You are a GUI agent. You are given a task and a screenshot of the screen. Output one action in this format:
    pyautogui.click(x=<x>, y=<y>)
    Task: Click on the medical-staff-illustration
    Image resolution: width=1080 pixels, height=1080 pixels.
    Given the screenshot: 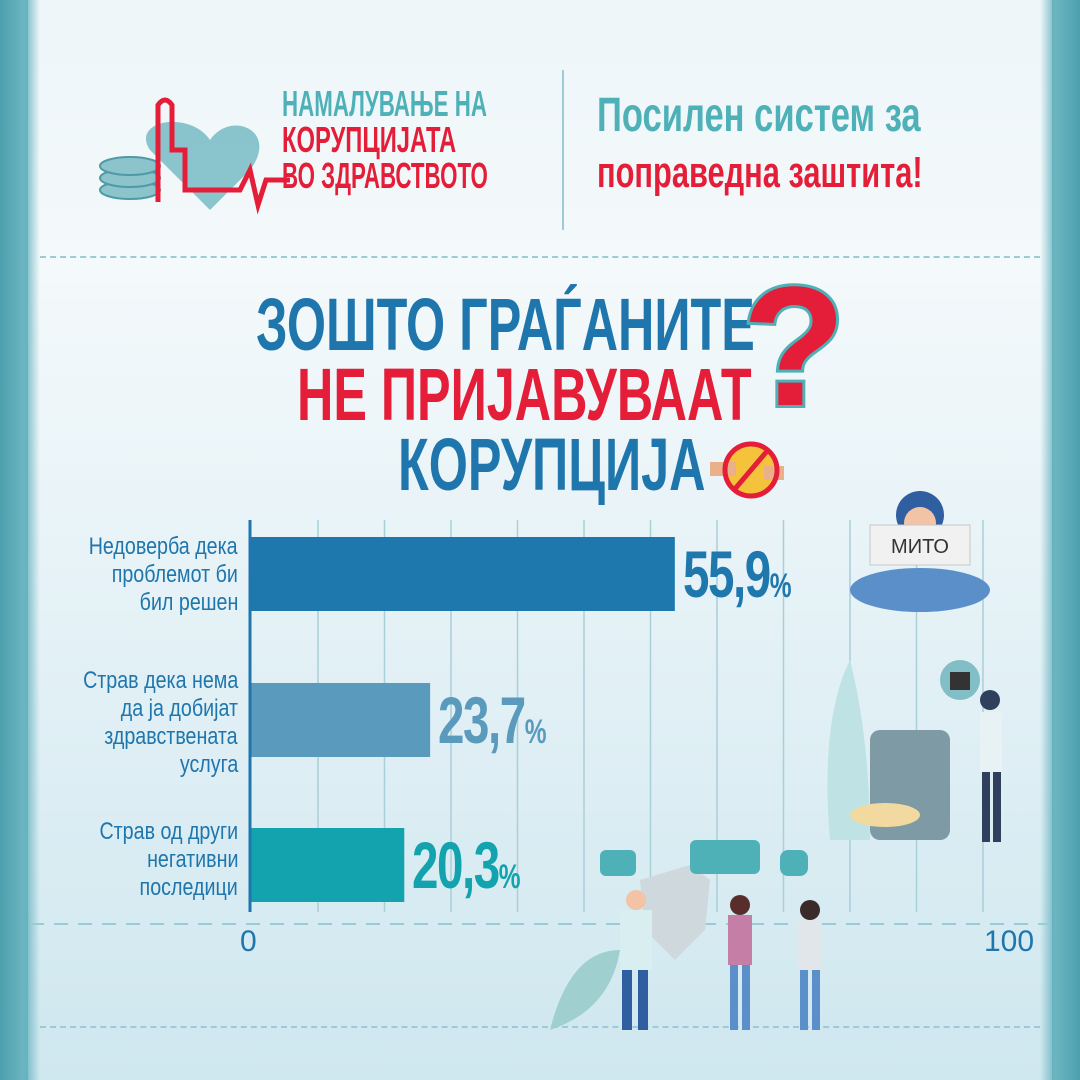 What is the action you would take?
    pyautogui.click(x=686, y=935)
    